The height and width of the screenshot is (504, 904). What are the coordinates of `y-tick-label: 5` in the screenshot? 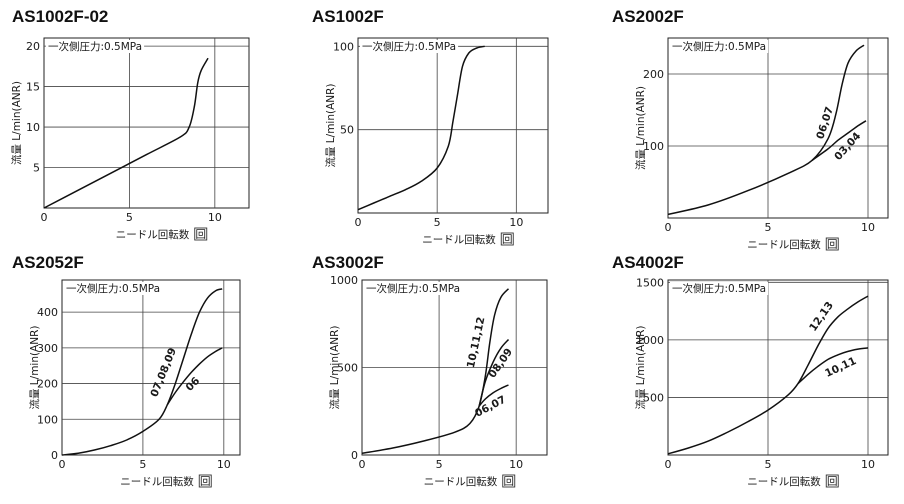 It's located at (36, 168).